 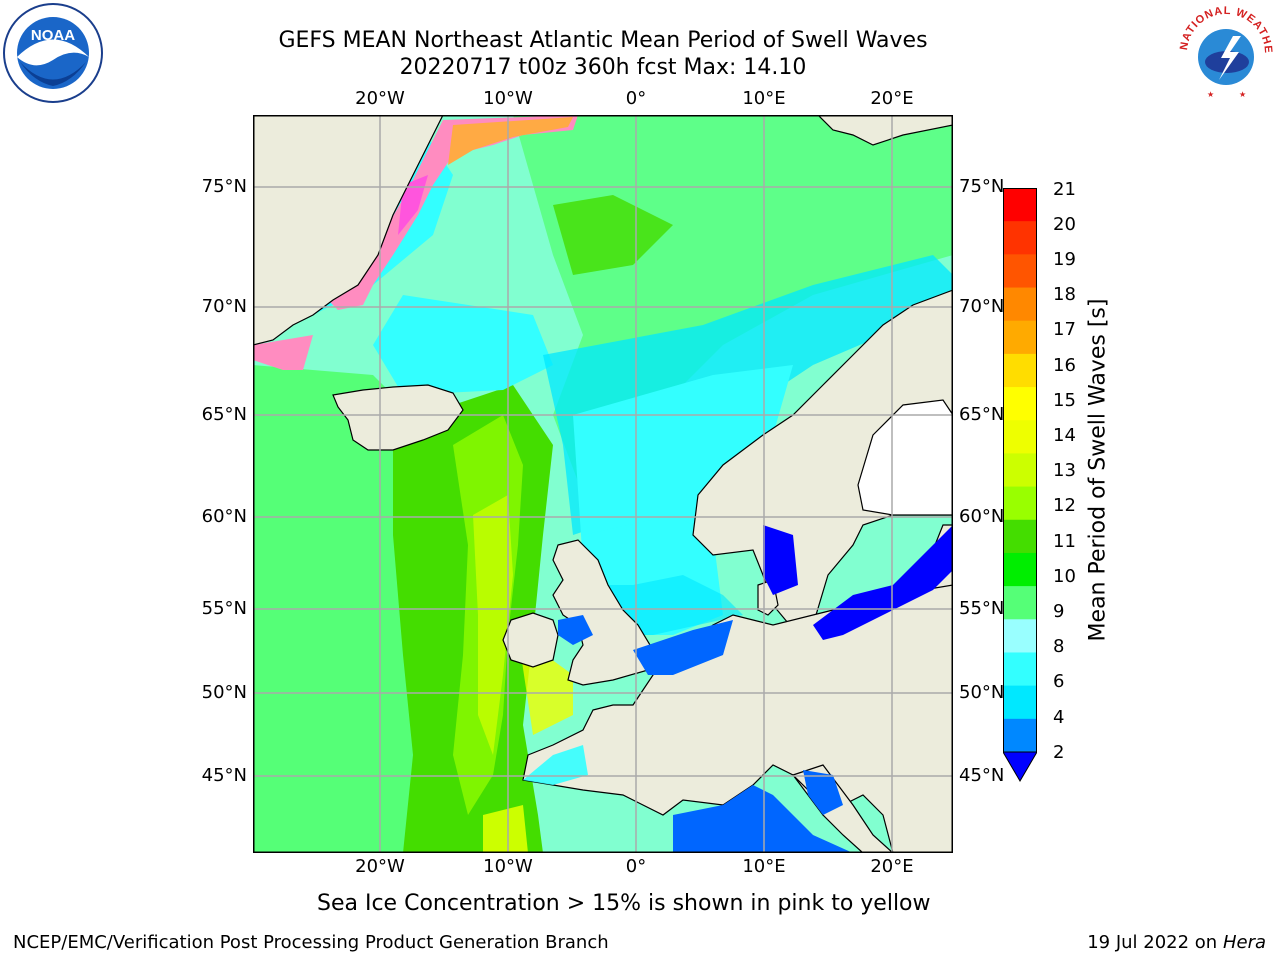 I want to click on lat-label-right: 65°N, so click(x=982, y=414).